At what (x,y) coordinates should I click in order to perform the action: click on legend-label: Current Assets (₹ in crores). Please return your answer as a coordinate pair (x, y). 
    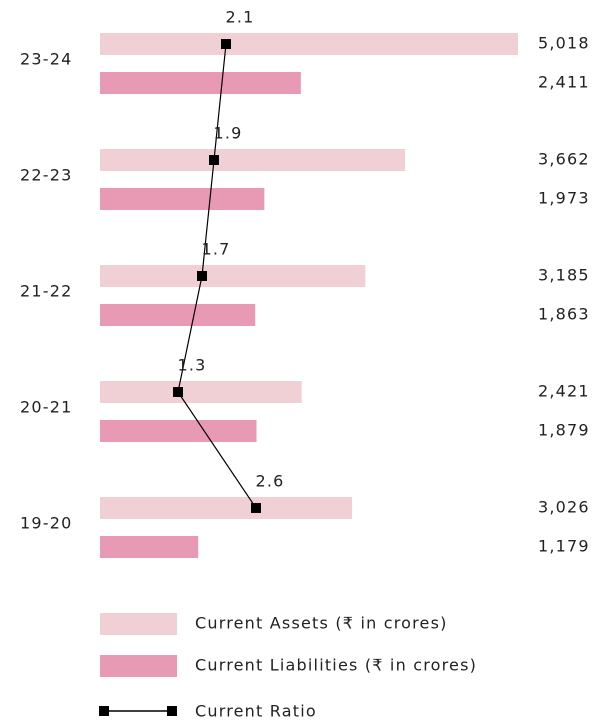
    Looking at the image, I should click on (321, 623).